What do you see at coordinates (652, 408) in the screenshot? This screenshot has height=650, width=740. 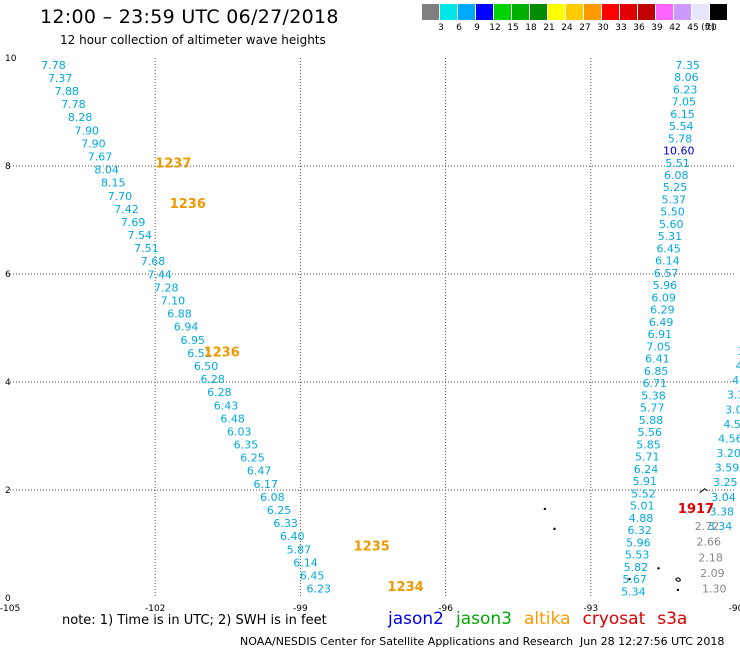 I see `swh-value: 5.77` at bounding box center [652, 408].